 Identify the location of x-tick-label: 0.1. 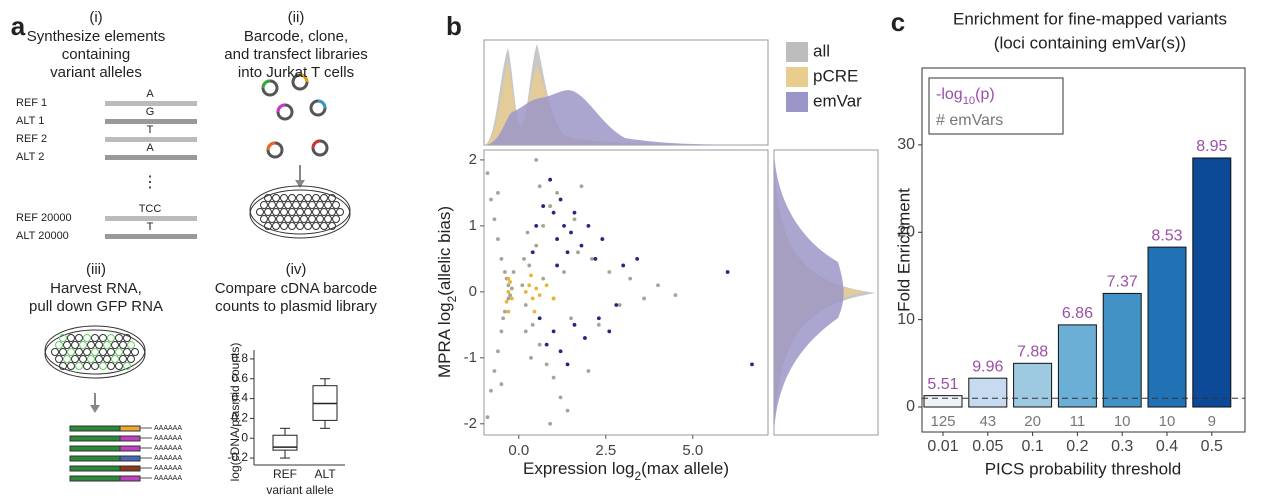
(1032, 446).